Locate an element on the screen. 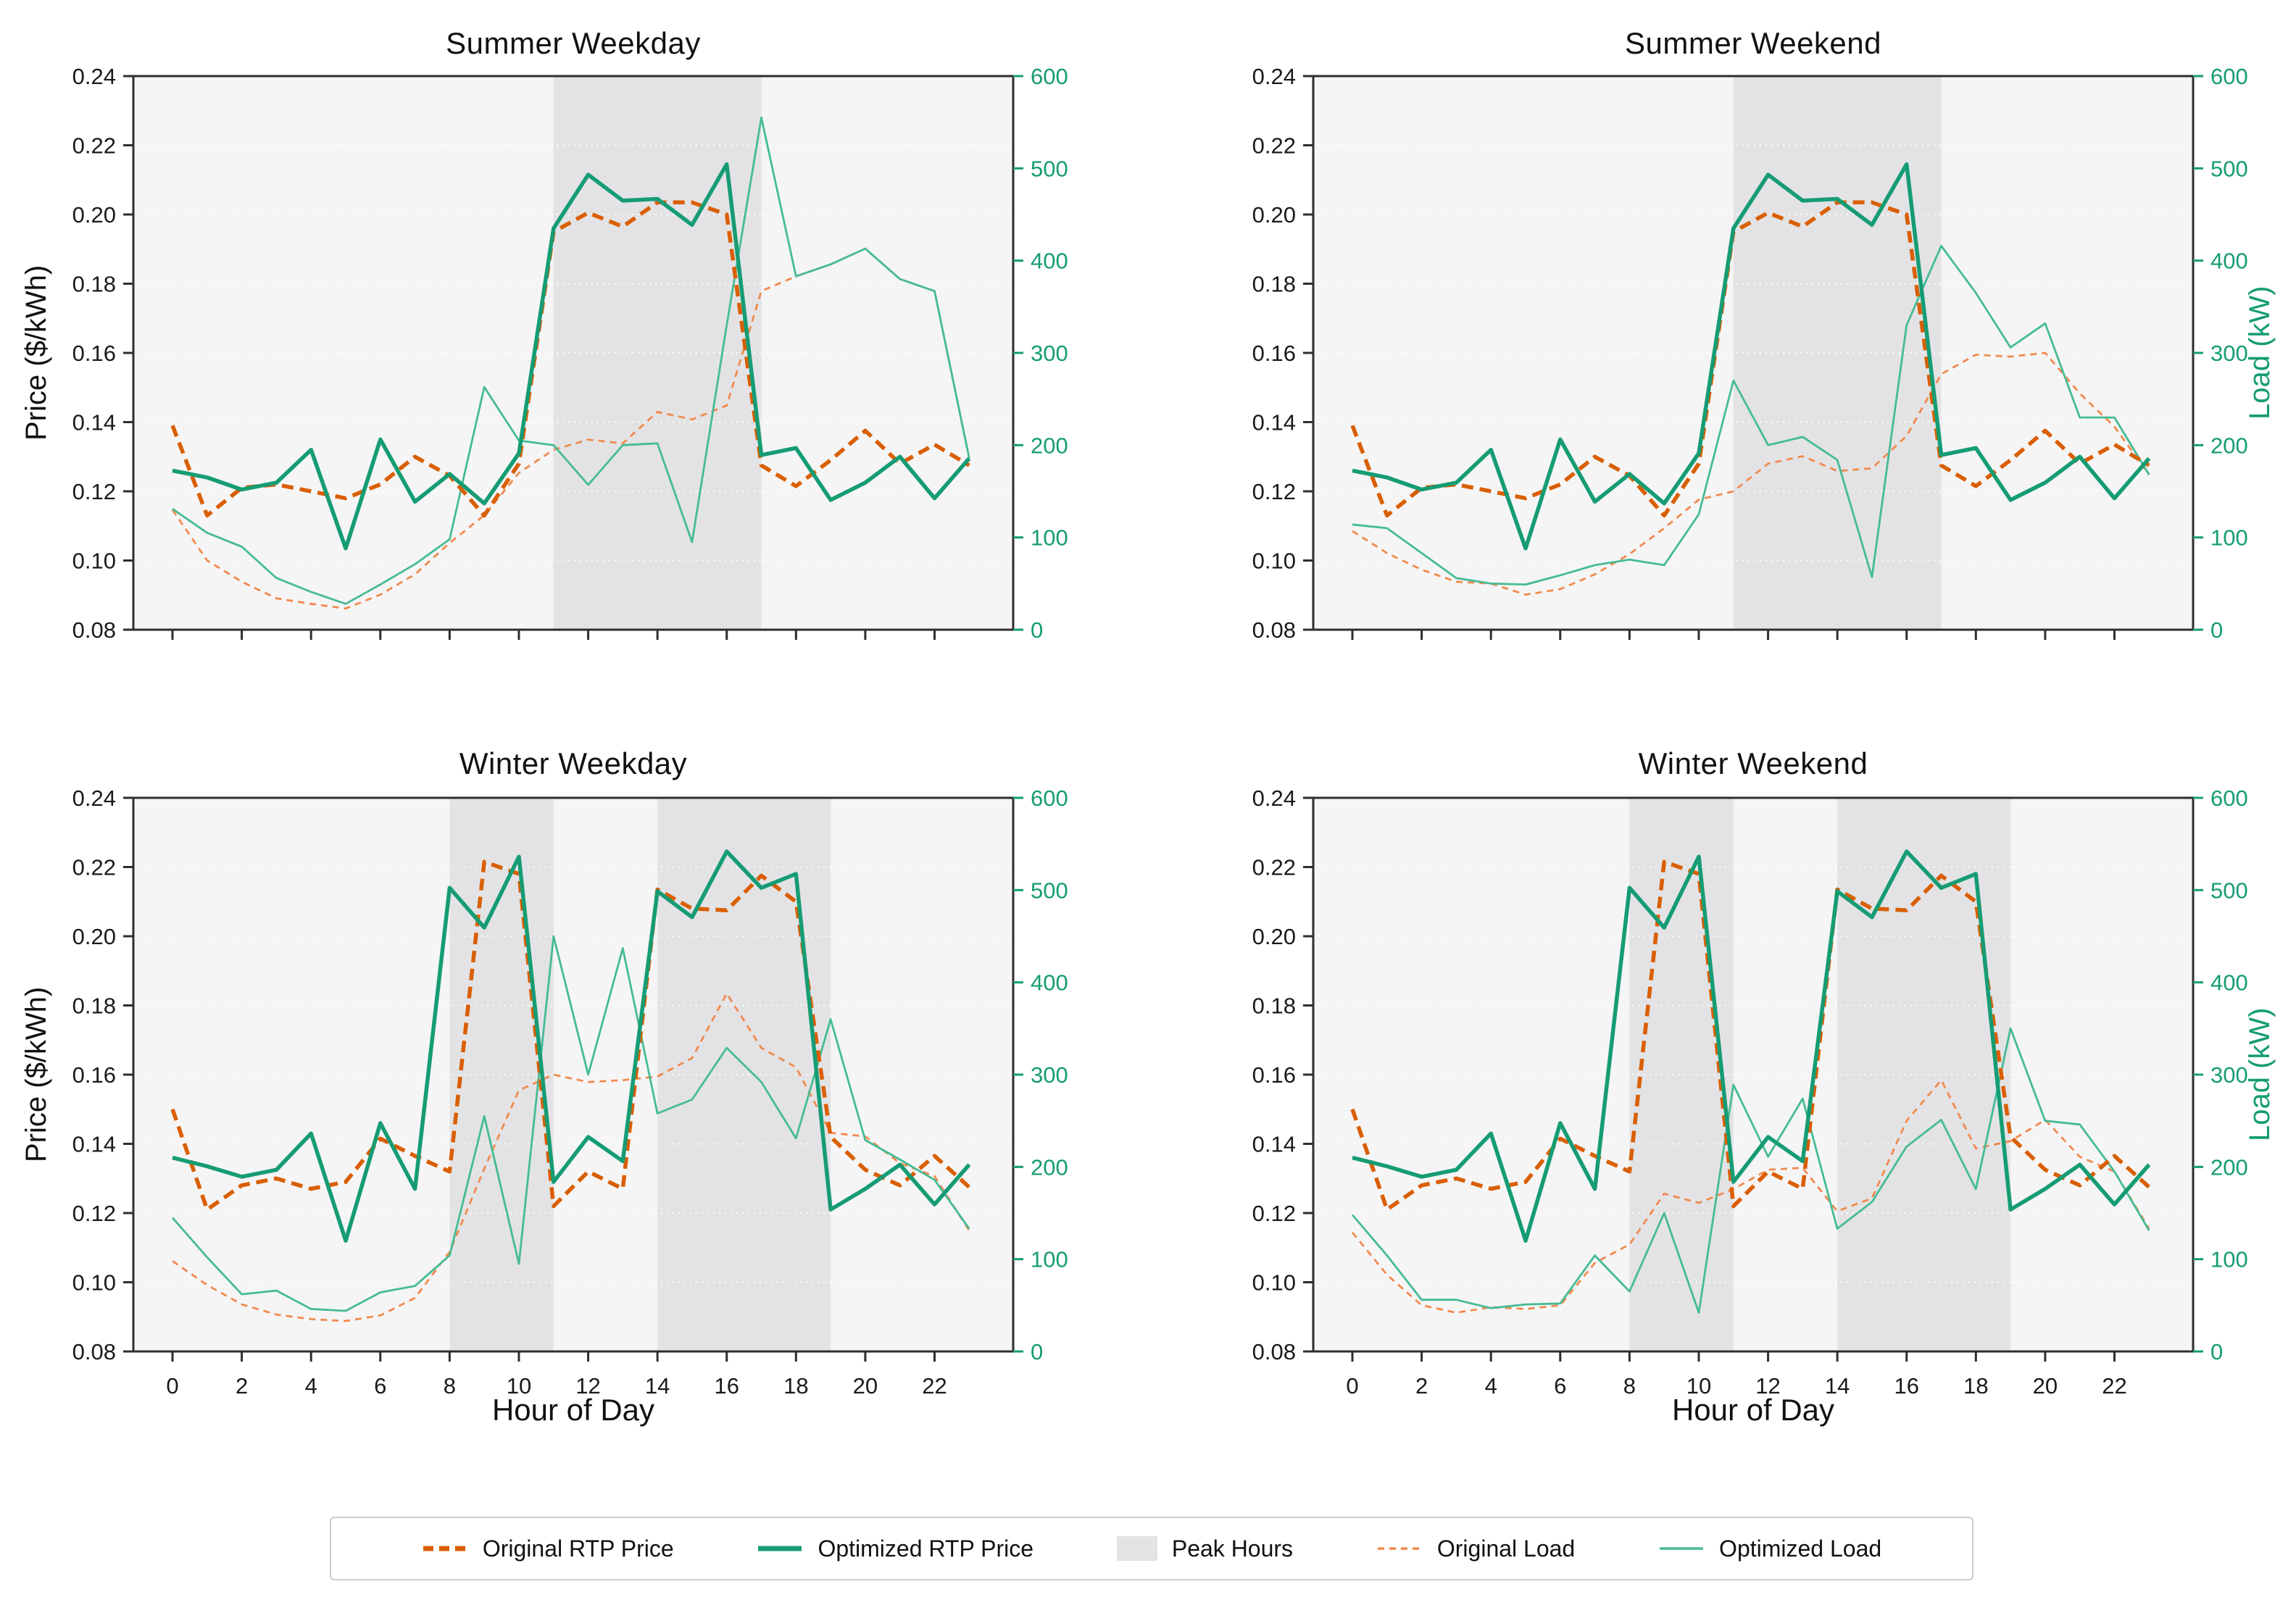  optimized-rtp-price-swatch-icon is located at coordinates (780, 1548).